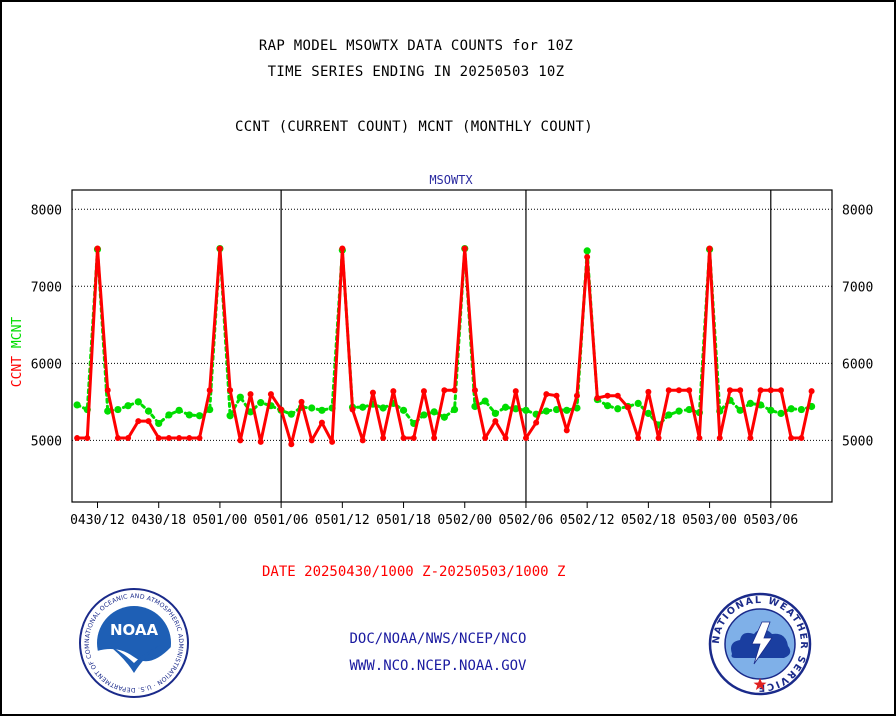  What do you see at coordinates (17, 336) in the screenshot?
I see `y-axis-label-part: MCNT` at bounding box center [17, 336].